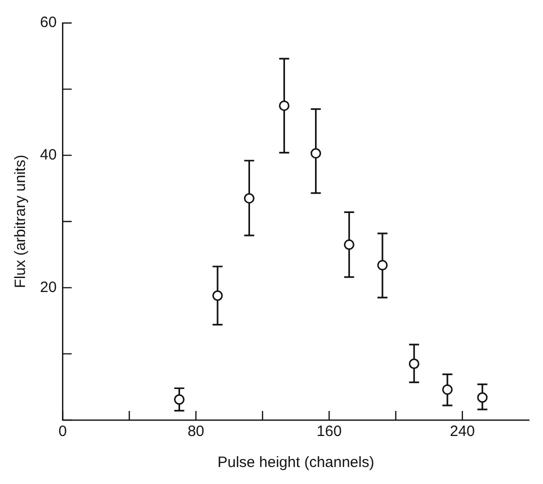  What do you see at coordinates (48, 287) in the screenshot?
I see `y-tick-label: 20` at bounding box center [48, 287].